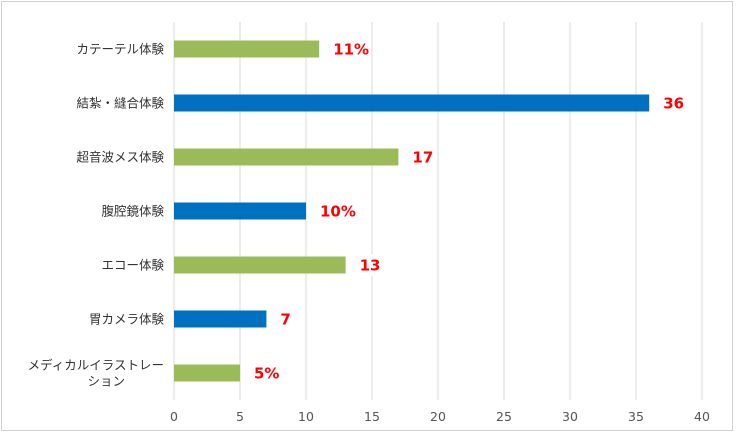  I want to click on x-tick-label: 20, so click(438, 416).